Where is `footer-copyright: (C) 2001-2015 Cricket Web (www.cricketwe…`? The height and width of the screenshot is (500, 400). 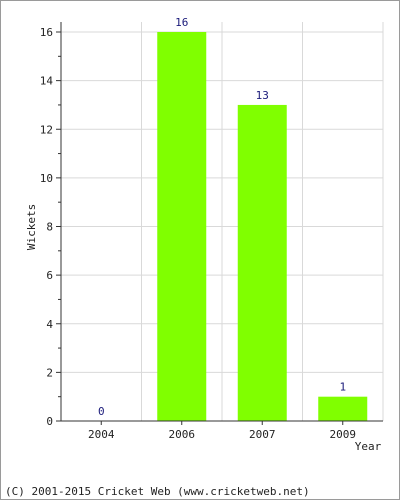 footer-copyright: (C) 2001-2015 Cricket Web (www.cricketwe… is located at coordinates (157, 491).